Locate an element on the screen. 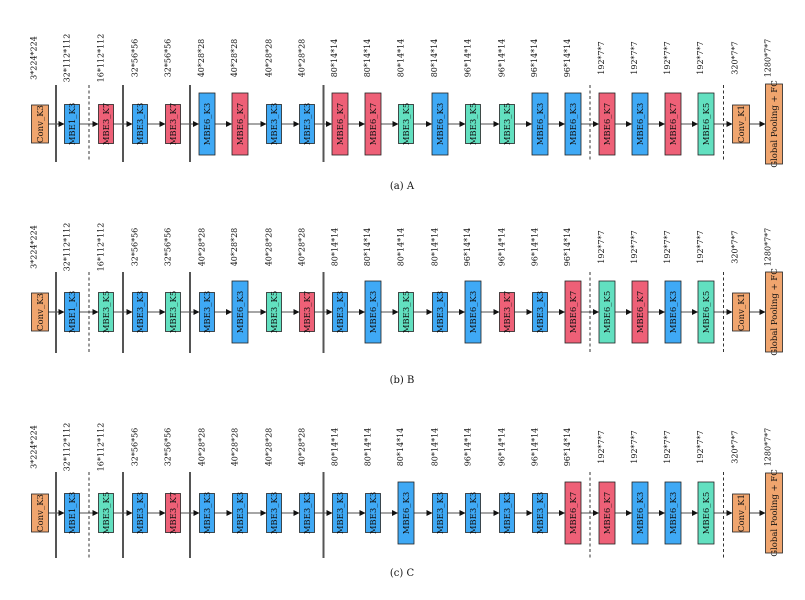 The image size is (805, 600). tensor-shape-label: 32*112*112 is located at coordinates (67, 247).